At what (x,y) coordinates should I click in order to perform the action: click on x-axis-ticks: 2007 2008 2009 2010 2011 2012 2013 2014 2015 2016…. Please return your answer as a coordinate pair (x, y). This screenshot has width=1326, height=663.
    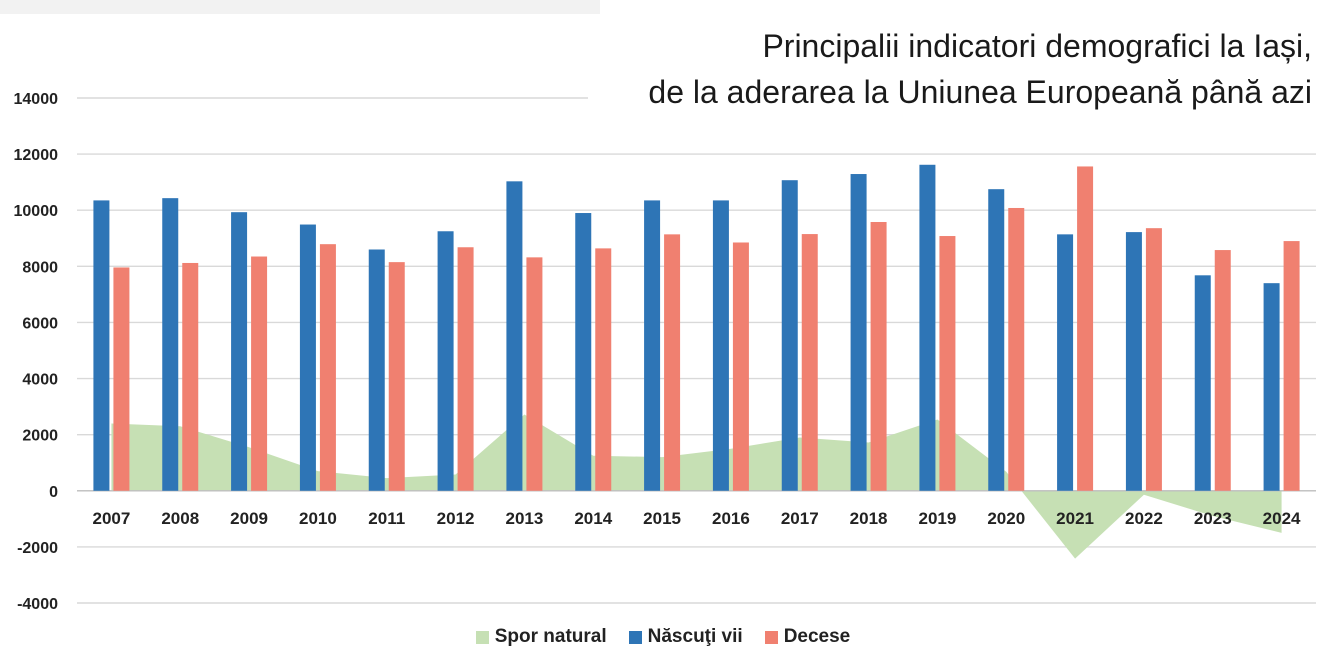
    Looking at the image, I should click on (697, 518).